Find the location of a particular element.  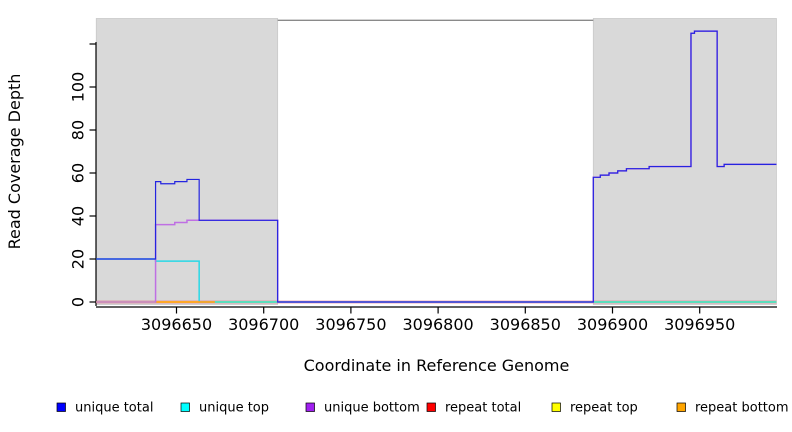

legend-swatch-repeat-total is located at coordinates (431, 407).